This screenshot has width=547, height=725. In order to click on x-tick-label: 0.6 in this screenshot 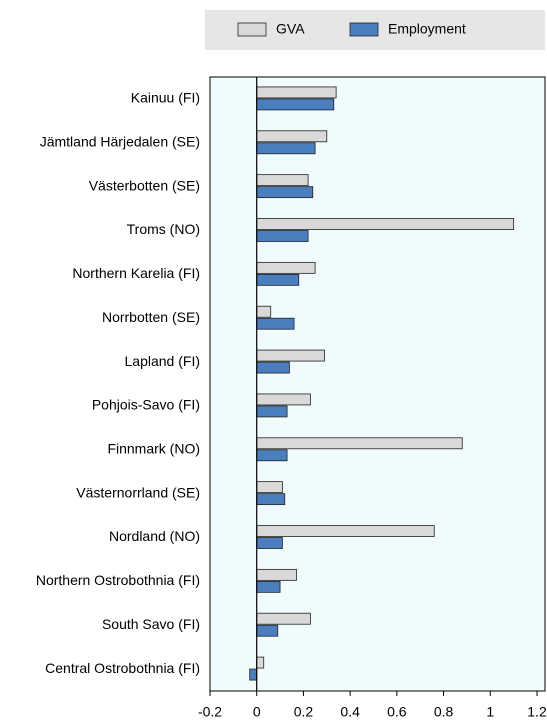, I will do `click(397, 712)`.